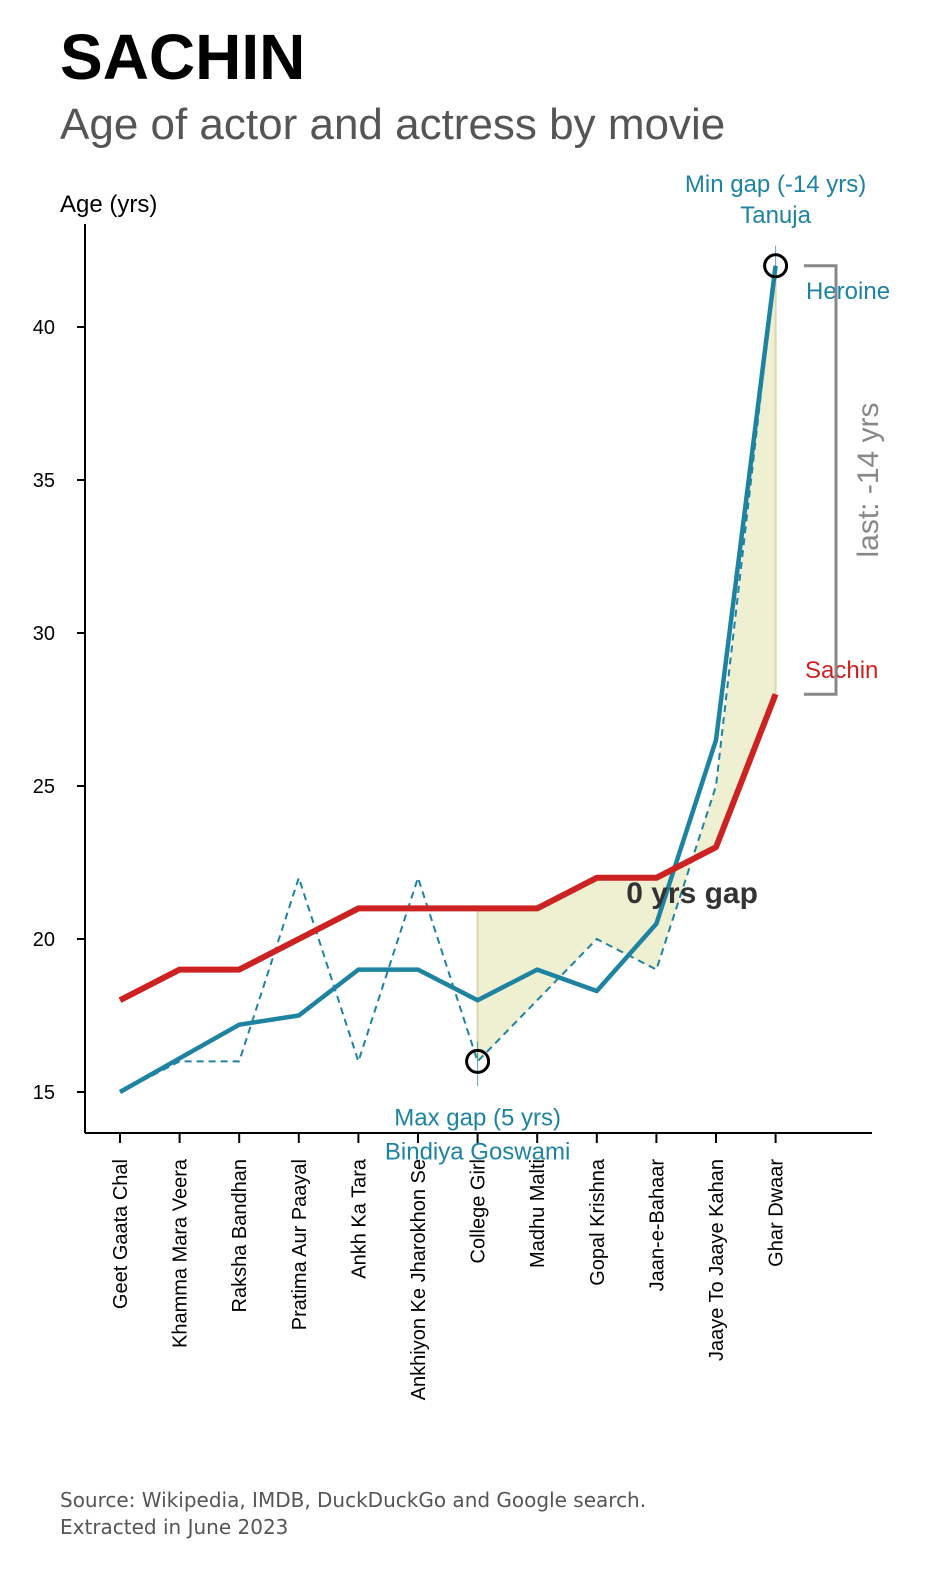 This screenshot has width=949, height=1595. Describe the element at coordinates (717, 1260) in the screenshot. I see `x-tick-label: Jaaye To Jaaye Kahan` at that location.